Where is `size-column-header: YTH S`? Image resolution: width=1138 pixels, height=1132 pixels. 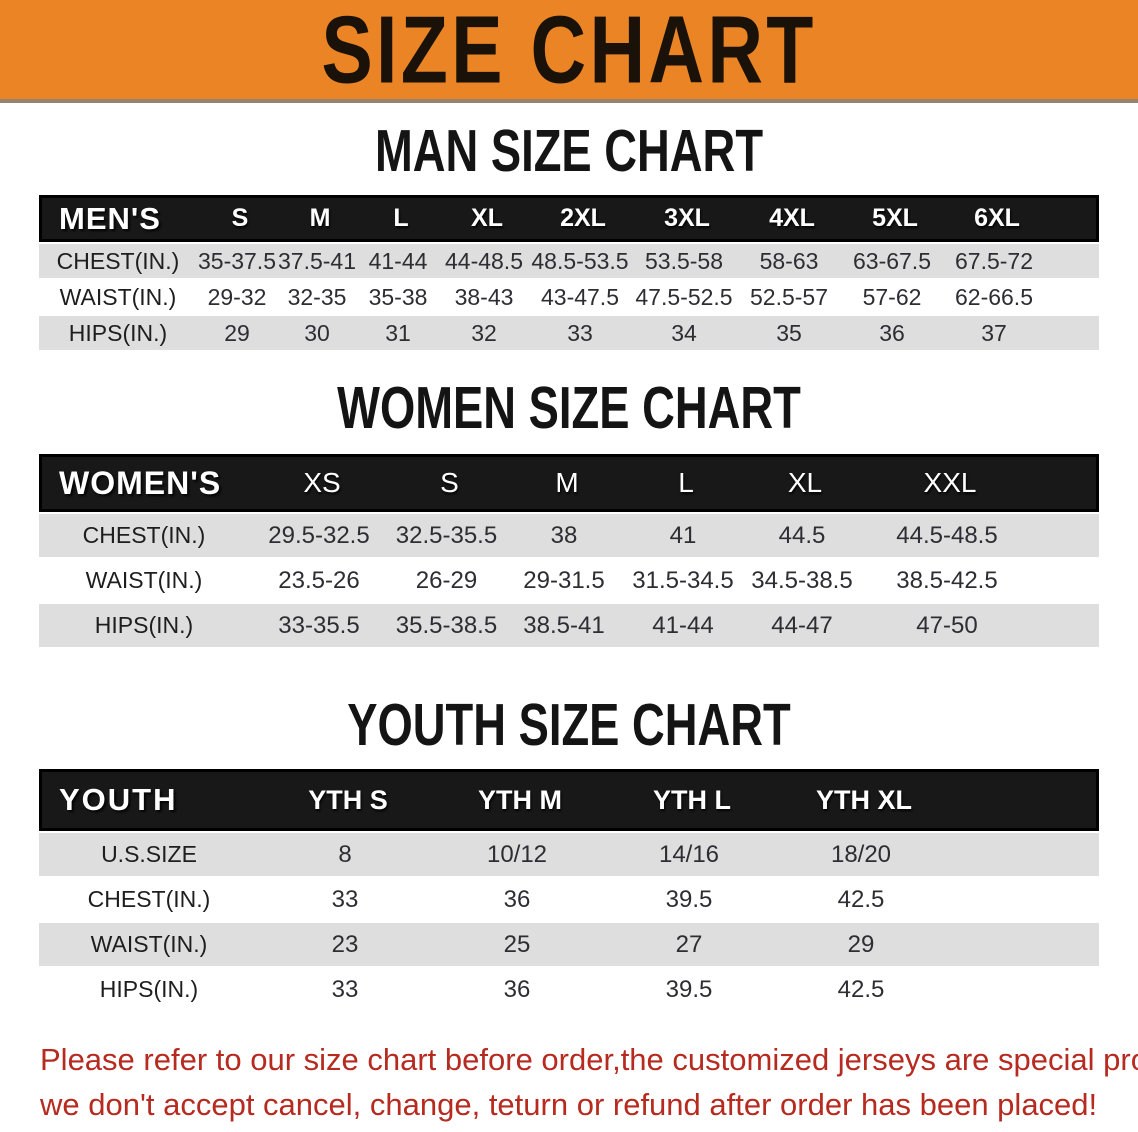 size-column-header: YTH S is located at coordinates (348, 799).